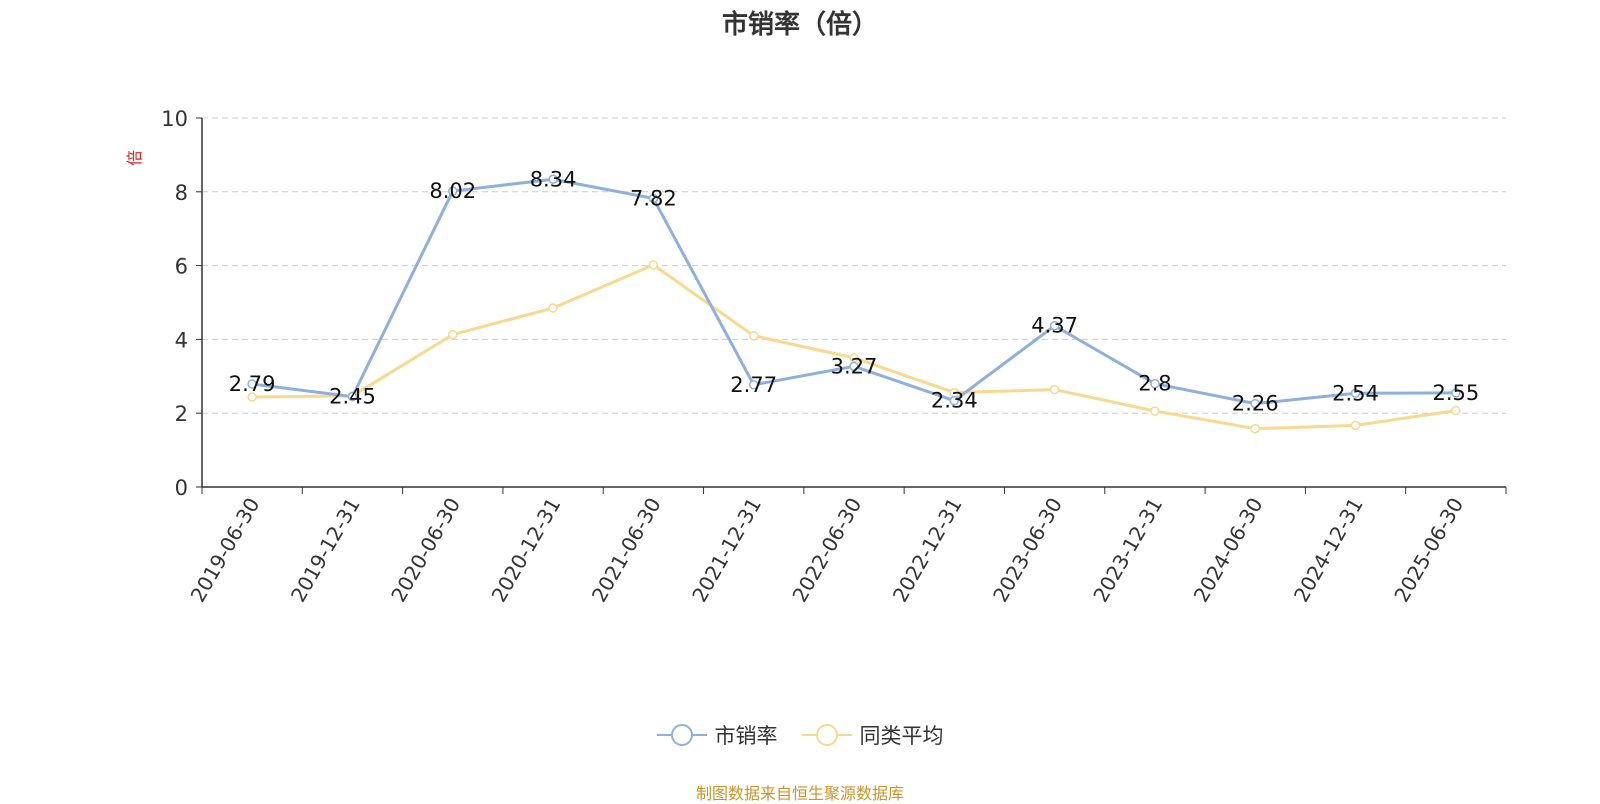 The height and width of the screenshot is (804, 1600). Describe the element at coordinates (826, 550) in the screenshot. I see `x-tick-label: 2022-06-30` at that location.